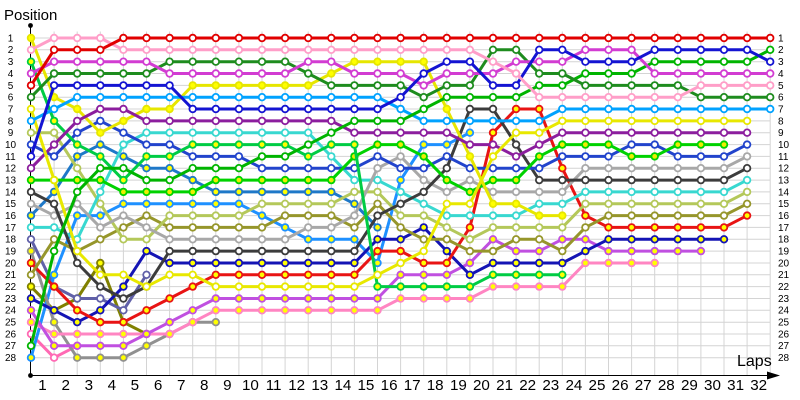 Image resolution: width=800 pixels, height=400 pixels. What do you see at coordinates (735, 385) in the screenshot?
I see `svg-text: 31` at bounding box center [735, 385].